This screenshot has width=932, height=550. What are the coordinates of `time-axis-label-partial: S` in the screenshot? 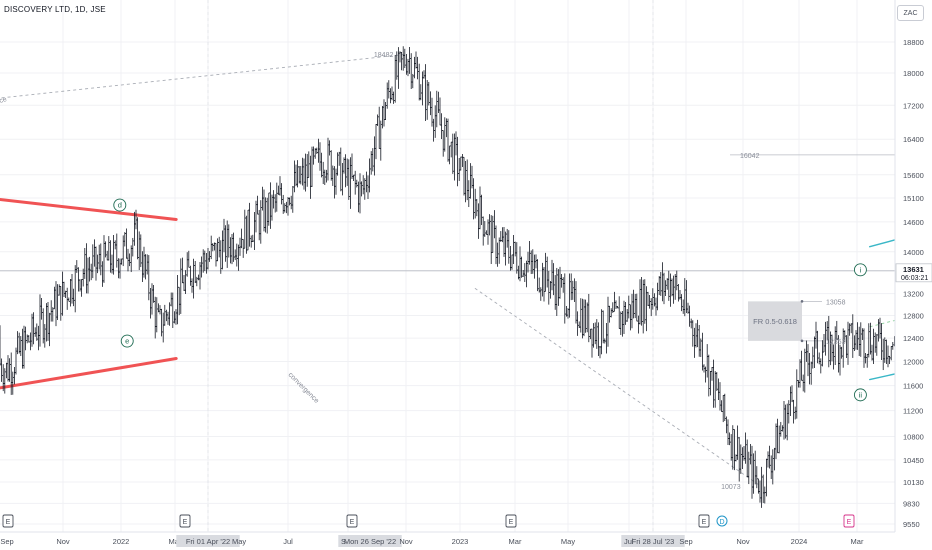 It's located at (343, 541).